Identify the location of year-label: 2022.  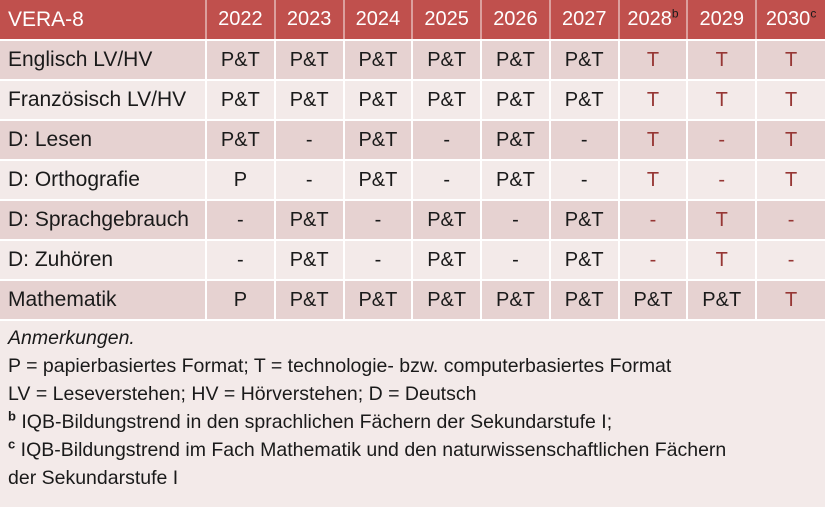
(240, 19).